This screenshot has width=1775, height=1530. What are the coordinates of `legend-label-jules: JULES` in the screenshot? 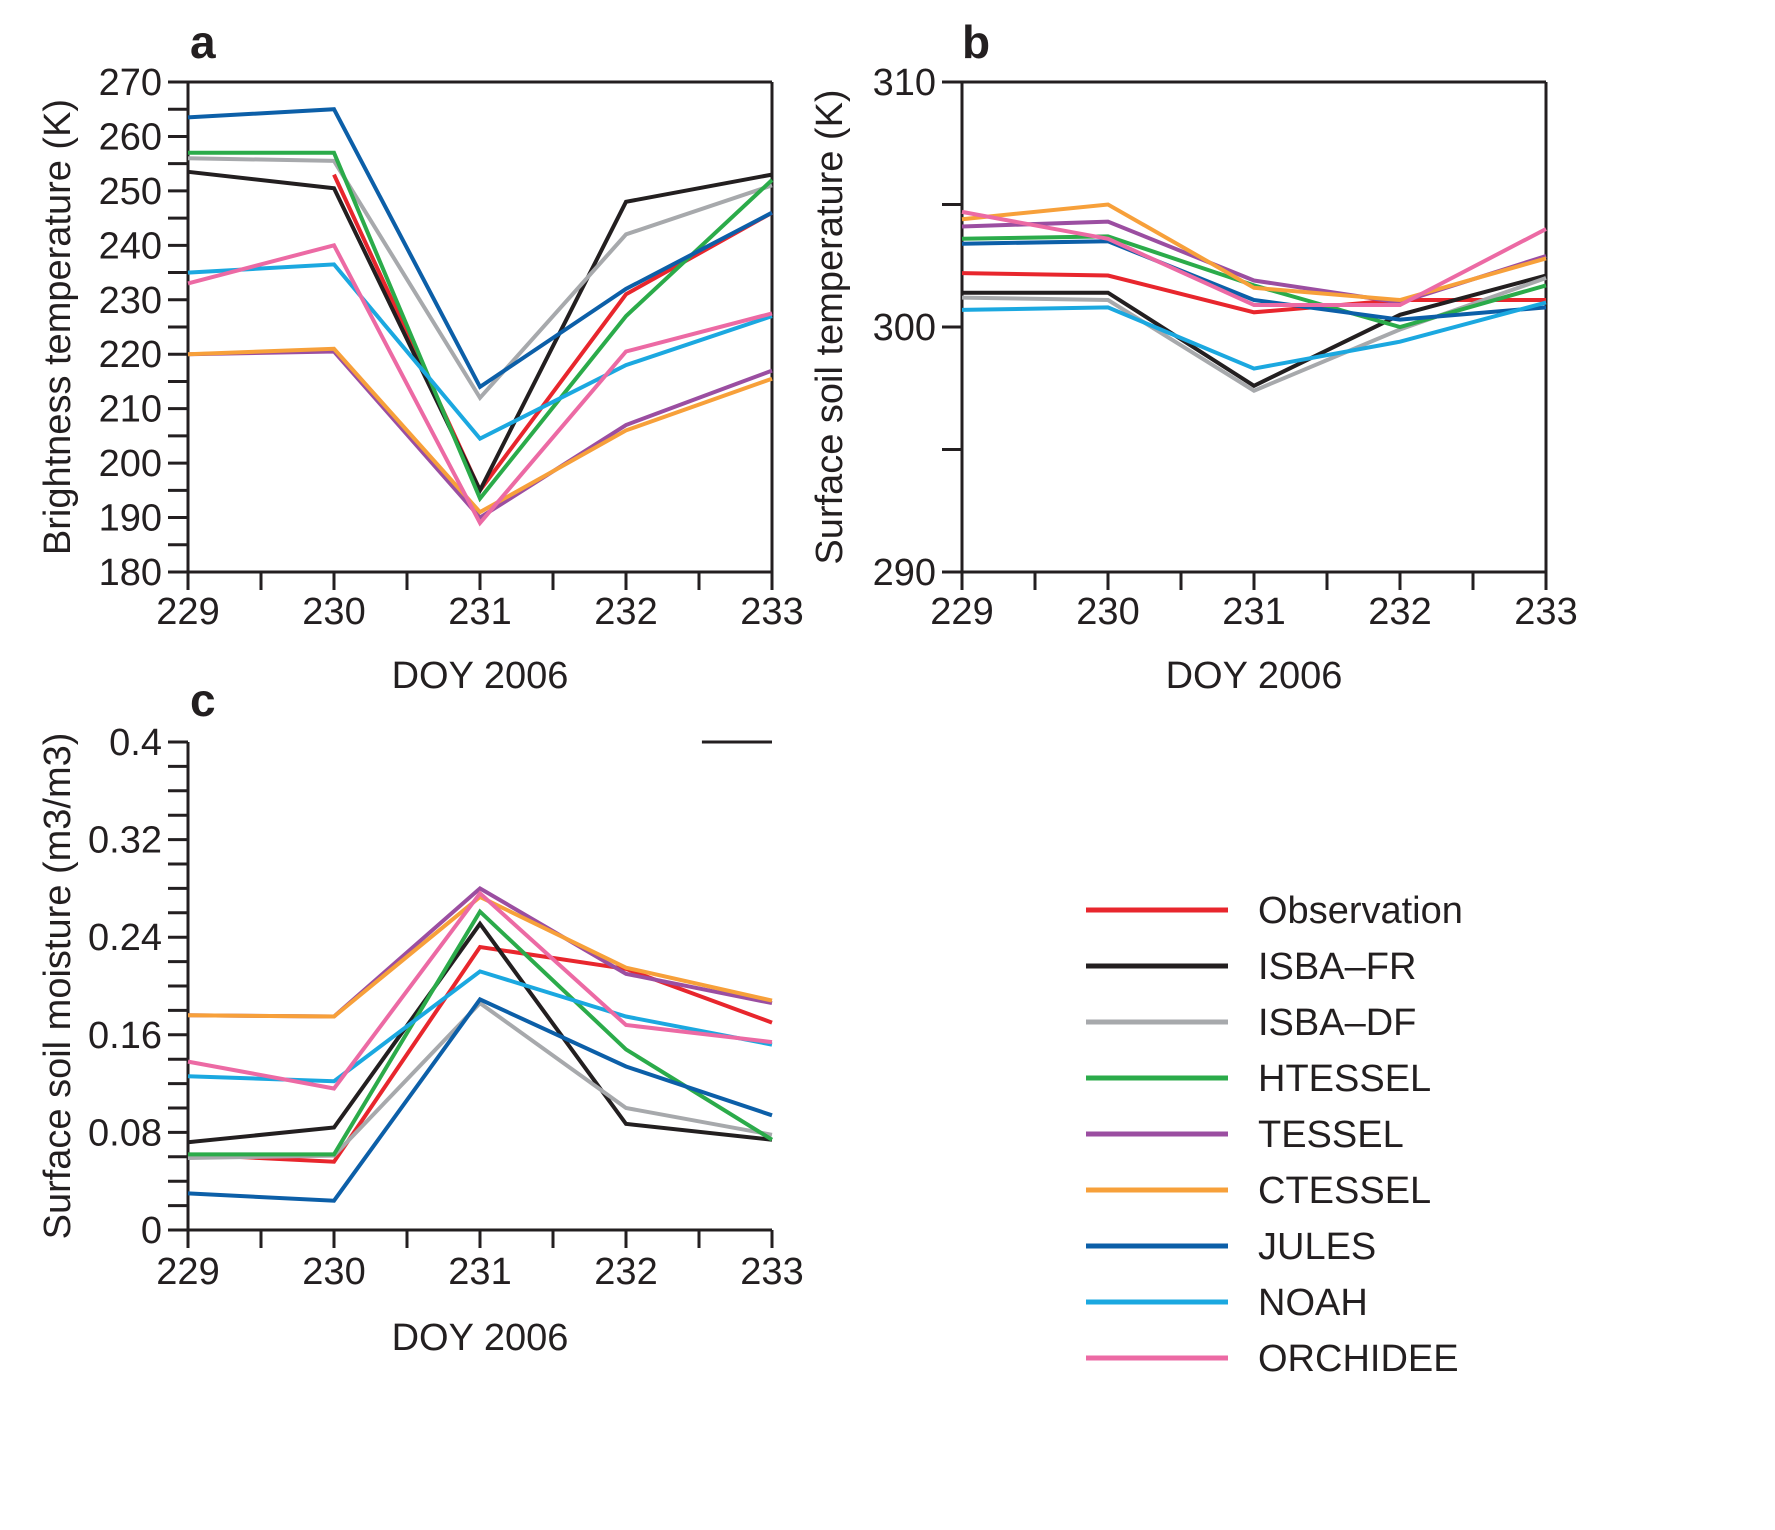 It's located at (1317, 1247).